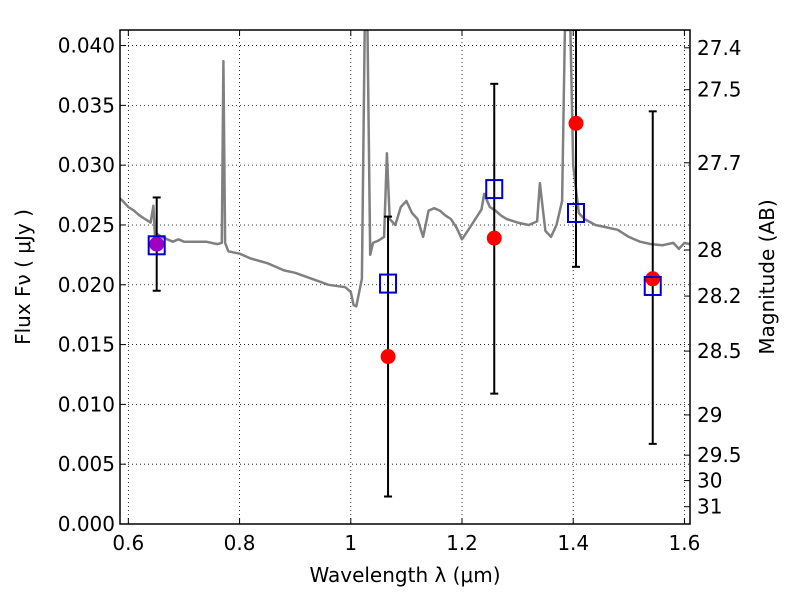  Describe the element at coordinates (86, 464) in the screenshot. I see `y-tick-label: 0.005` at that location.